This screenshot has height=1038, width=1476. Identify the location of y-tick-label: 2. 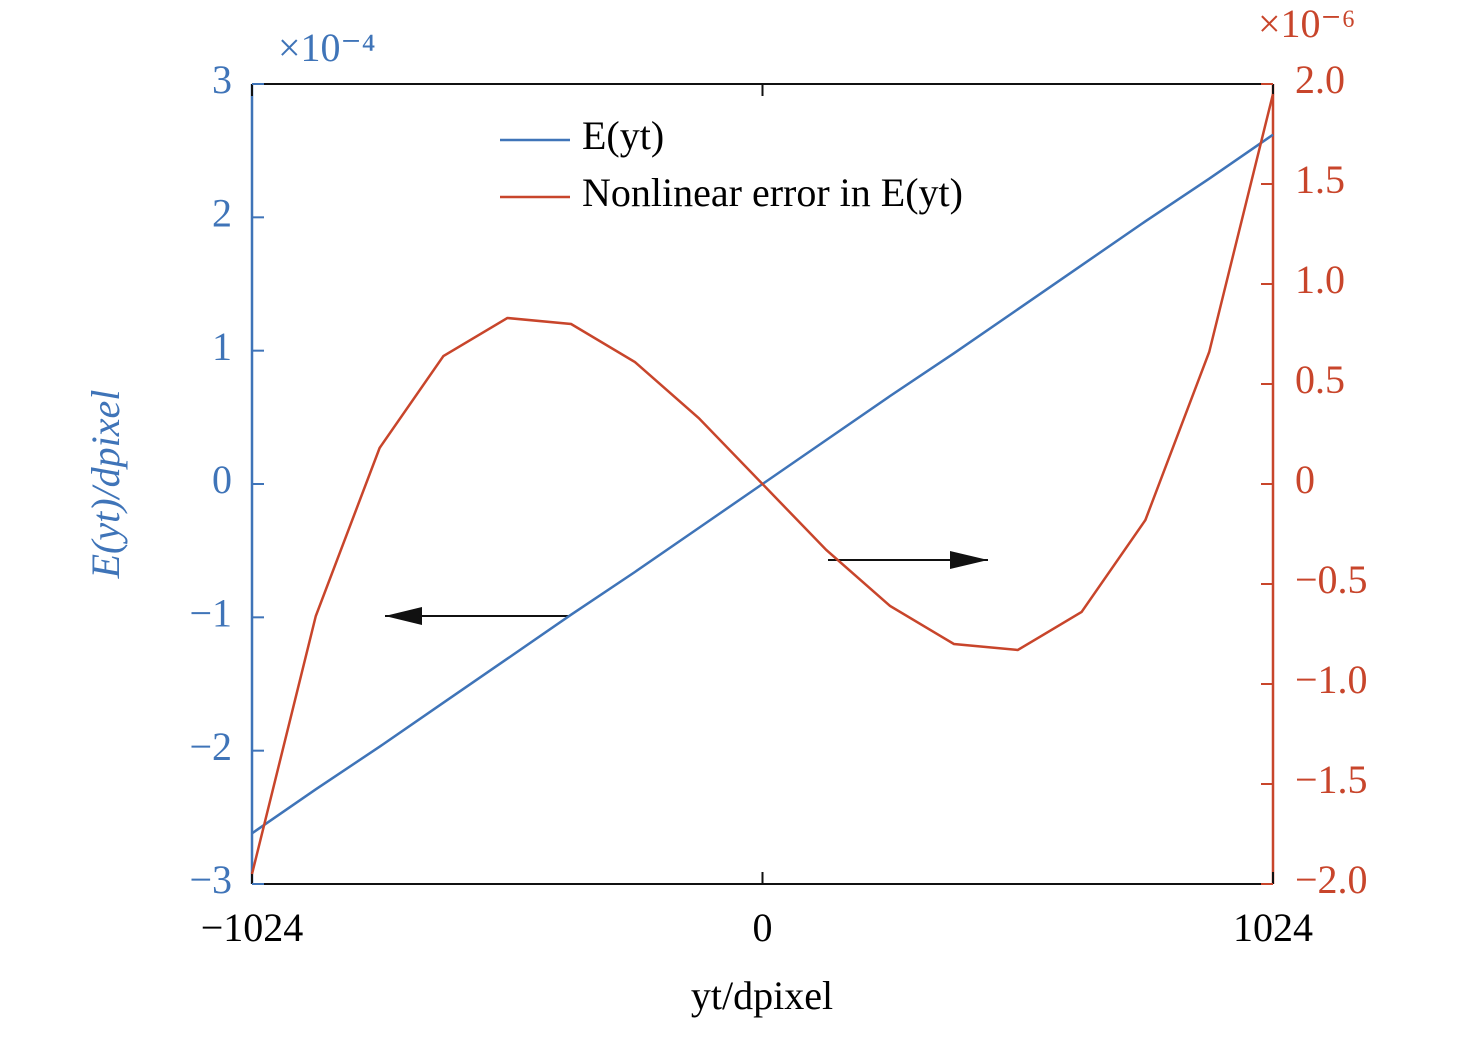
(222, 213).